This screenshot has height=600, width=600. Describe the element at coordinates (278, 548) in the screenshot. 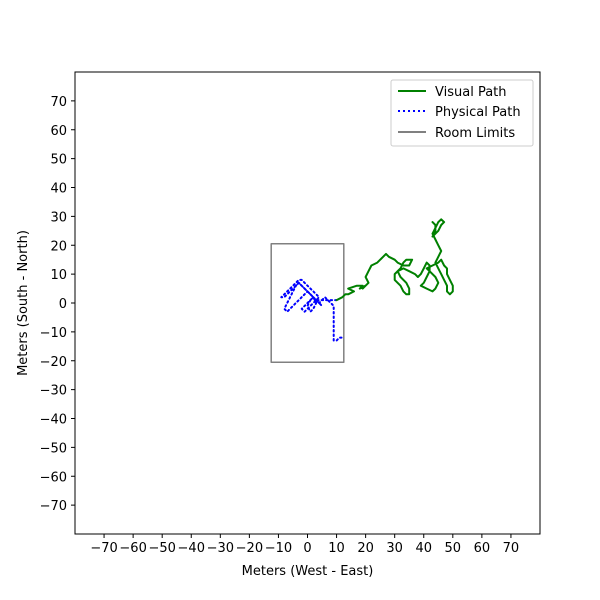

I see `x-tick-label: −10` at that location.